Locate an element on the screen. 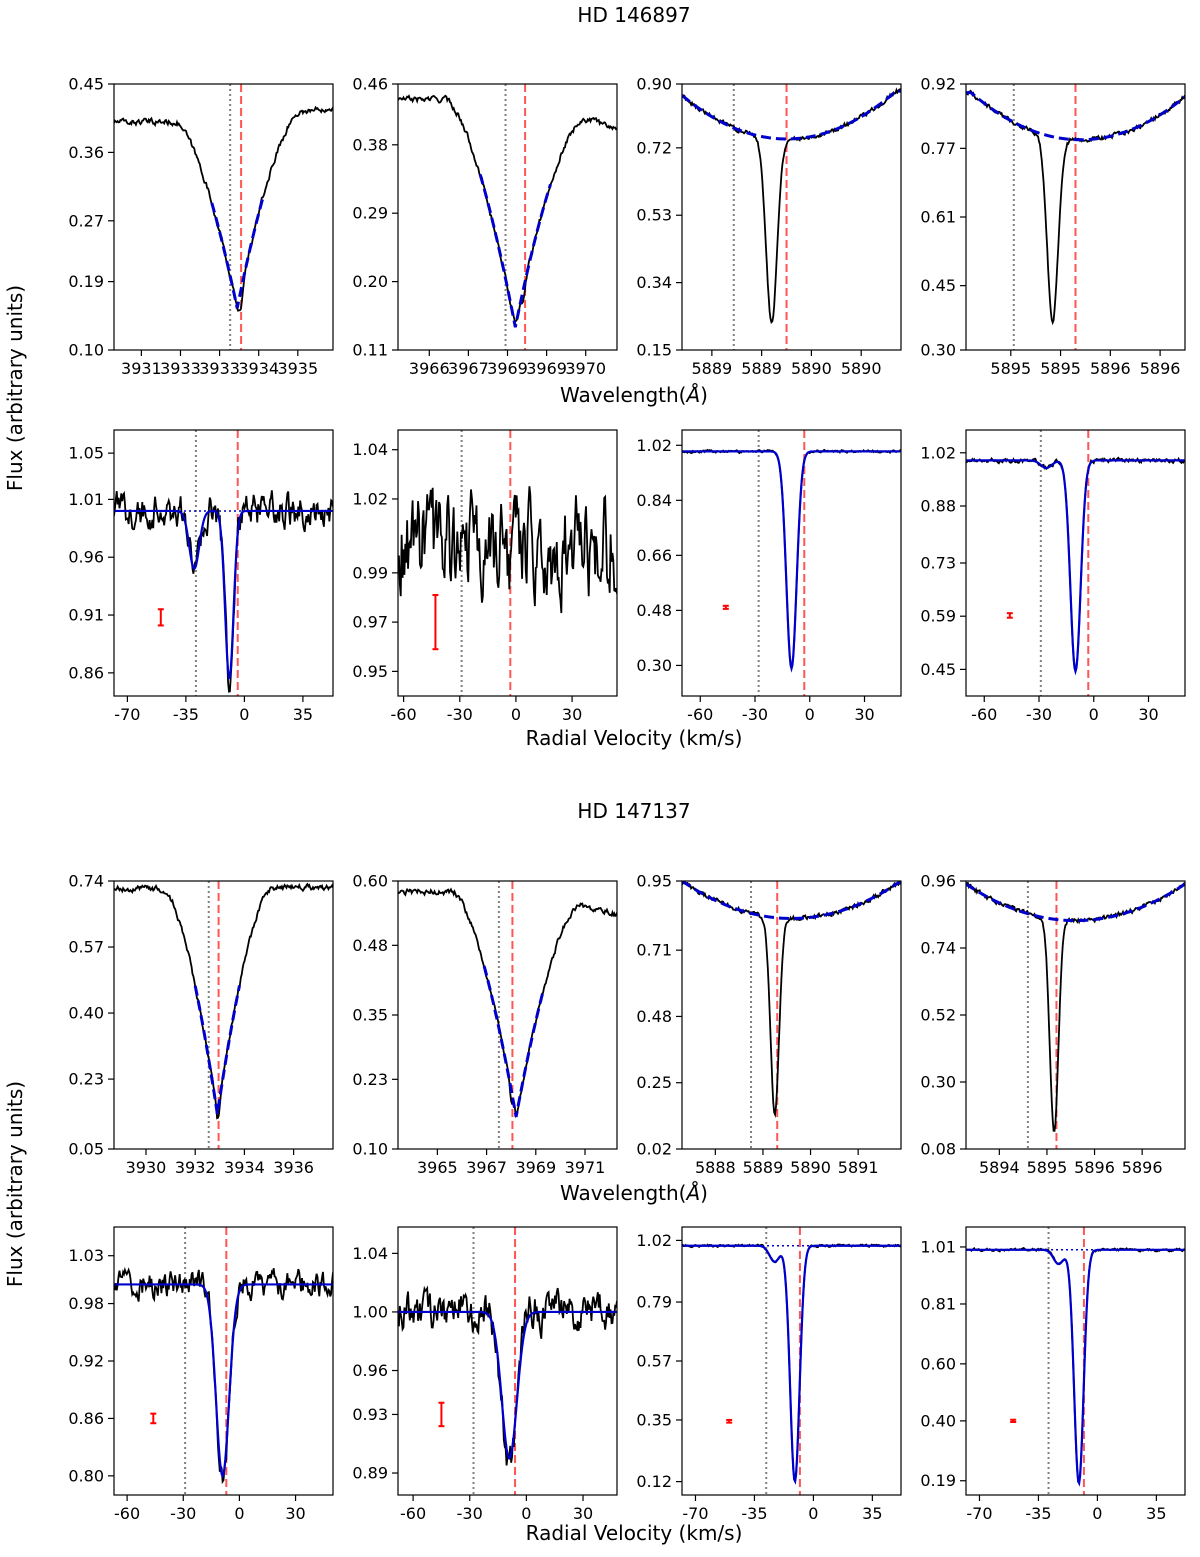 Image resolution: width=1200 pixels, height=1557 pixels. y-tick-label: 1.01 is located at coordinates (86, 499).